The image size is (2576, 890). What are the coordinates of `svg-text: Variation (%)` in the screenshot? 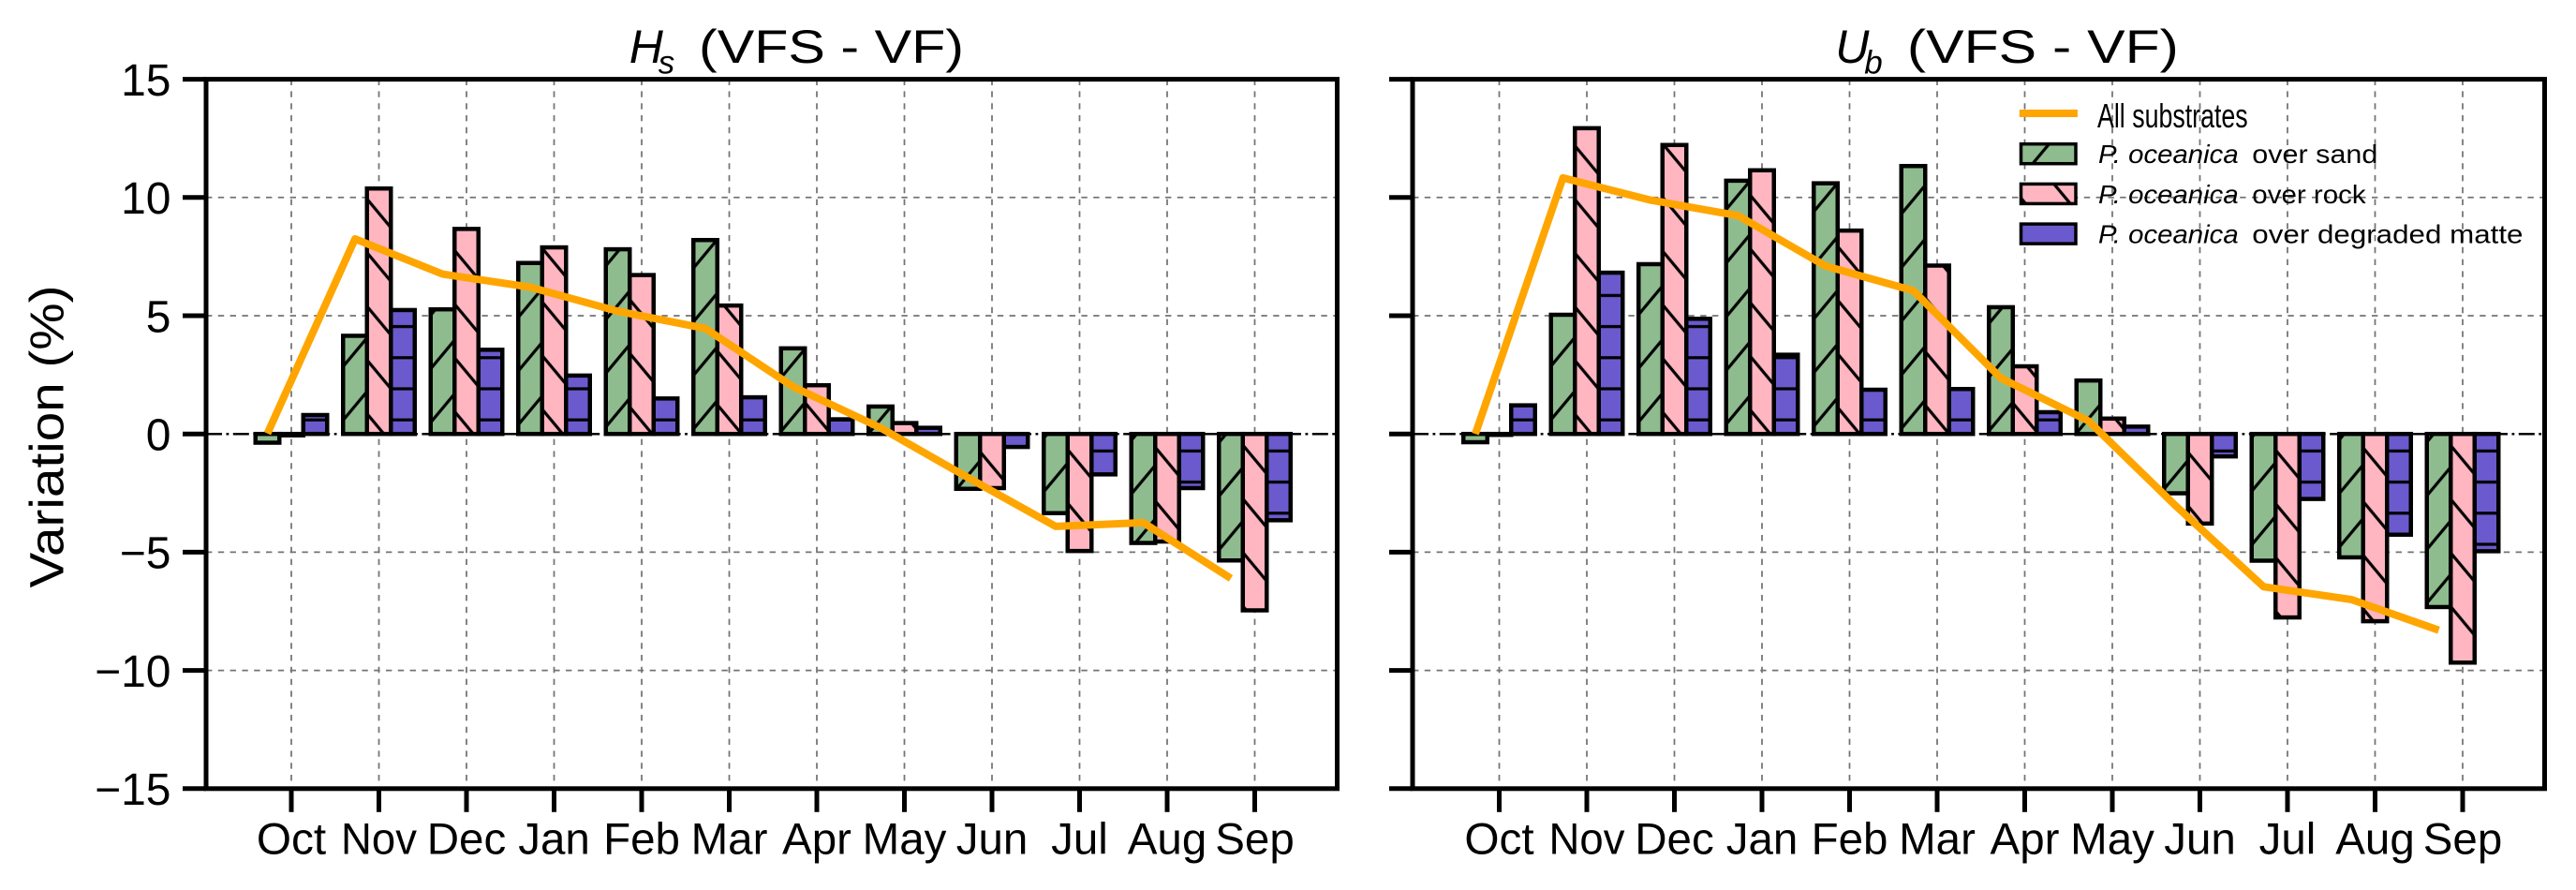 It's located at (48, 437).